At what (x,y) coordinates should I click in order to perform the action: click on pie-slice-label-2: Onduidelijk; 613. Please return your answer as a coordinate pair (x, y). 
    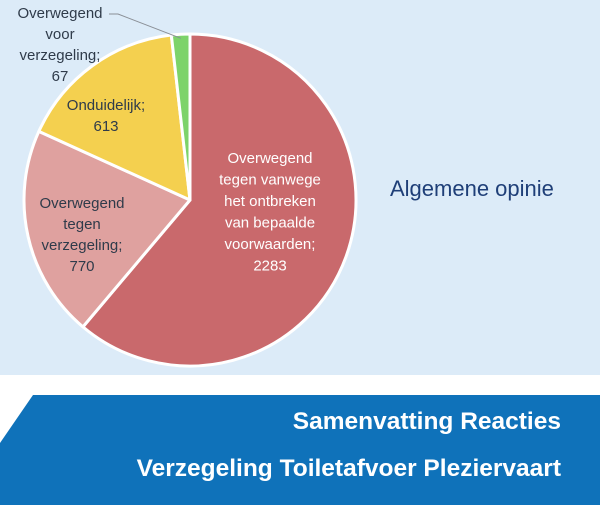
    Looking at the image, I should click on (106, 116).